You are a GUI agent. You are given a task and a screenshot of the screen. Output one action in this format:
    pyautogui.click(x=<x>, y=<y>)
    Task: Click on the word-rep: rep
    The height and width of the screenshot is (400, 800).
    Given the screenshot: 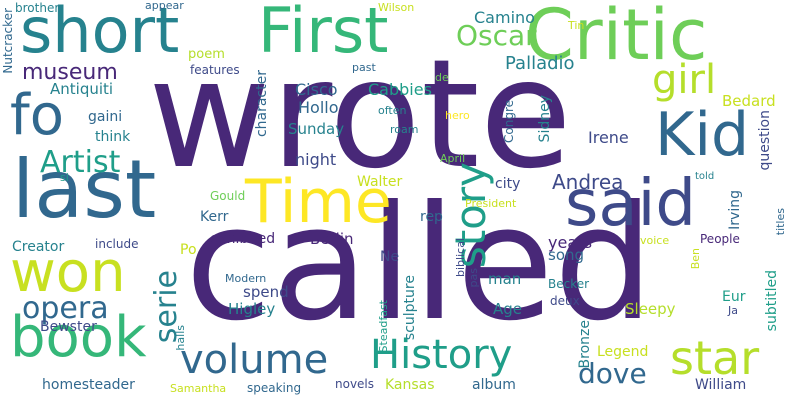 What is the action you would take?
    pyautogui.click(x=431, y=217)
    